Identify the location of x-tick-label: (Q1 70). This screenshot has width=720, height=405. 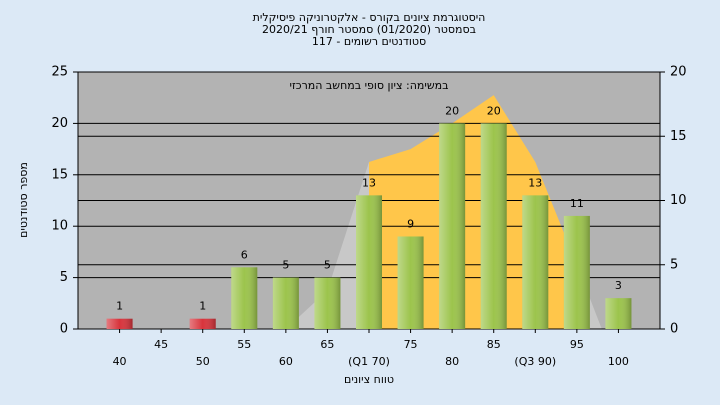
(369, 361).